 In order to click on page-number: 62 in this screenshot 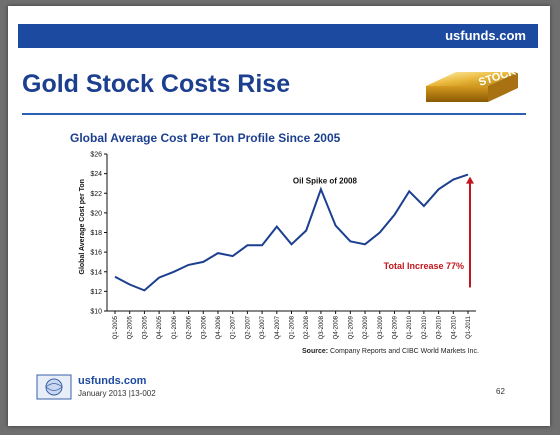, I will do `click(500, 391)`.